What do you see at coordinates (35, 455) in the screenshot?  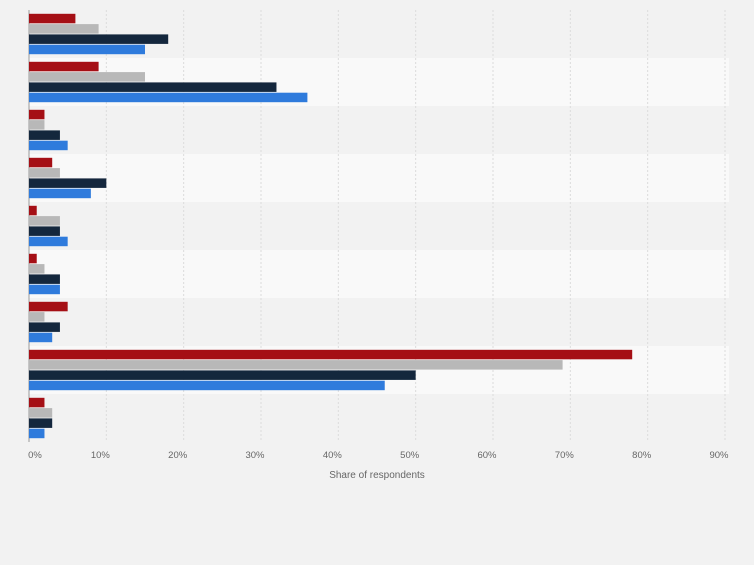 I see `x-tick-label: 0%` at bounding box center [35, 455].